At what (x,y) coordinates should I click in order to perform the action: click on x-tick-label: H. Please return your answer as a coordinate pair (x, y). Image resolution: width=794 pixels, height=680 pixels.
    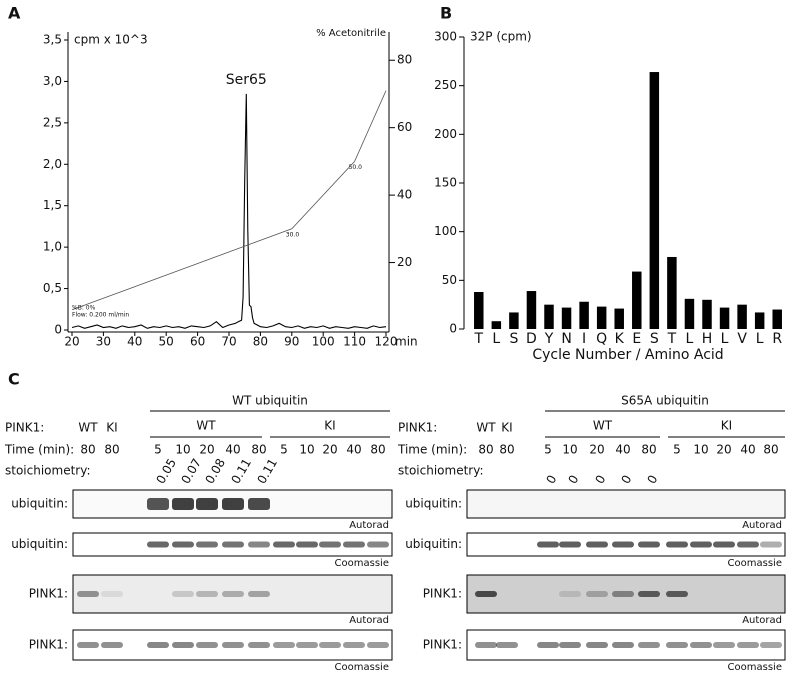
    Looking at the image, I should click on (707, 339).